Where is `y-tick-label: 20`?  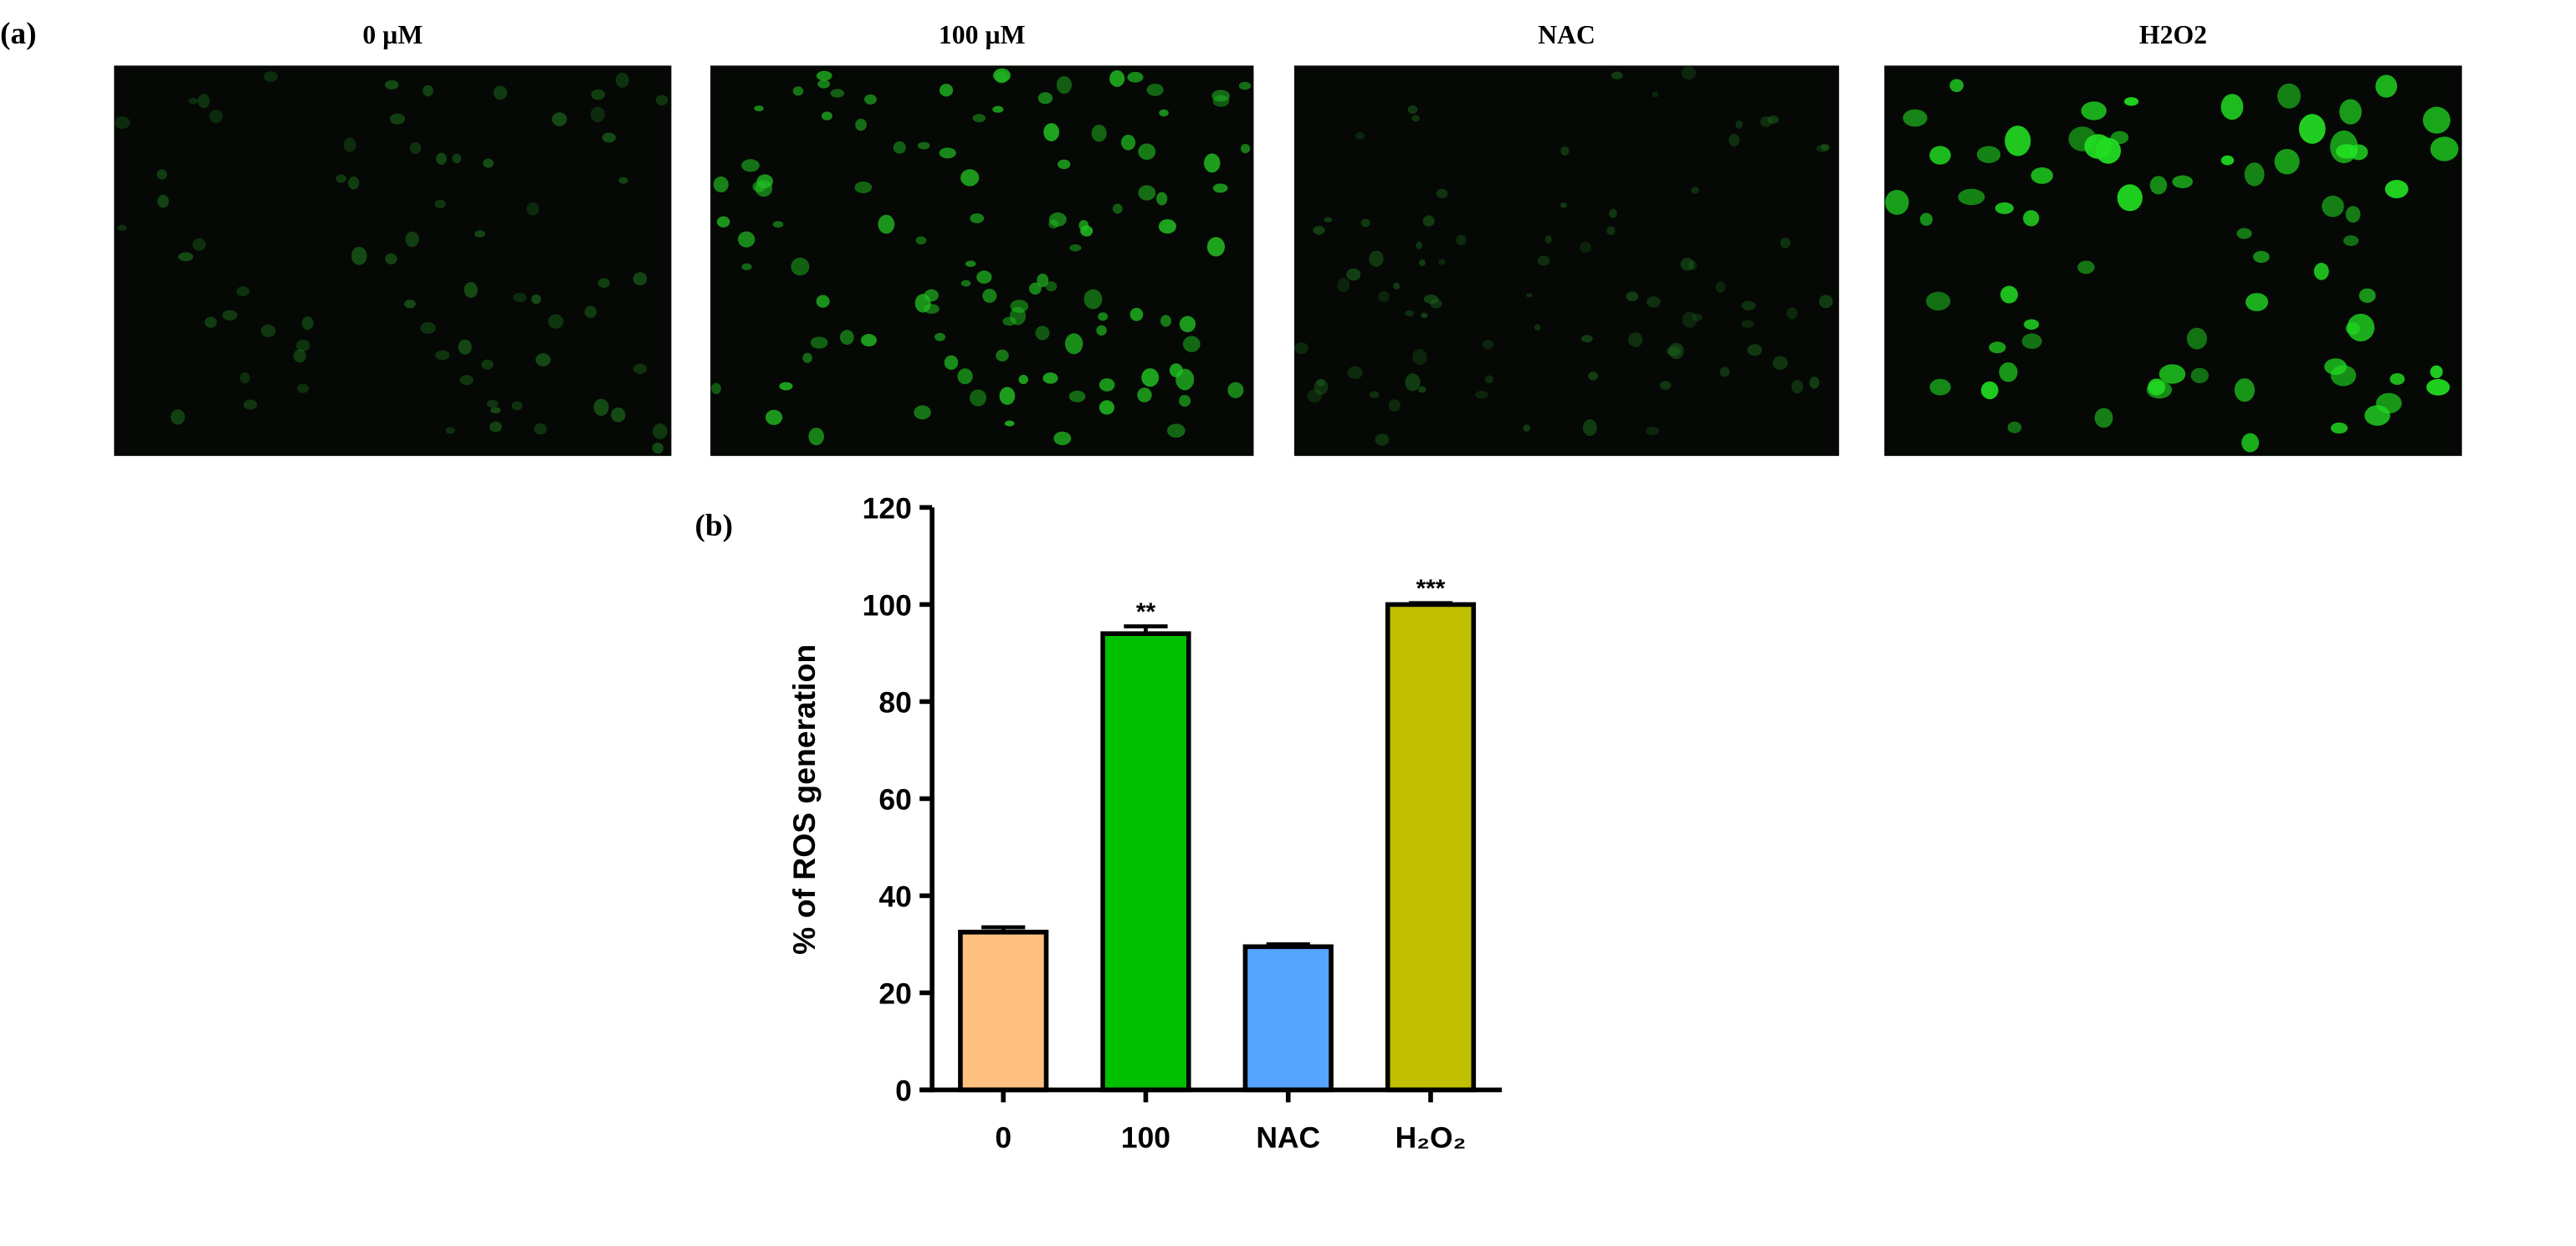 y-tick-label: 20 is located at coordinates (895, 993).